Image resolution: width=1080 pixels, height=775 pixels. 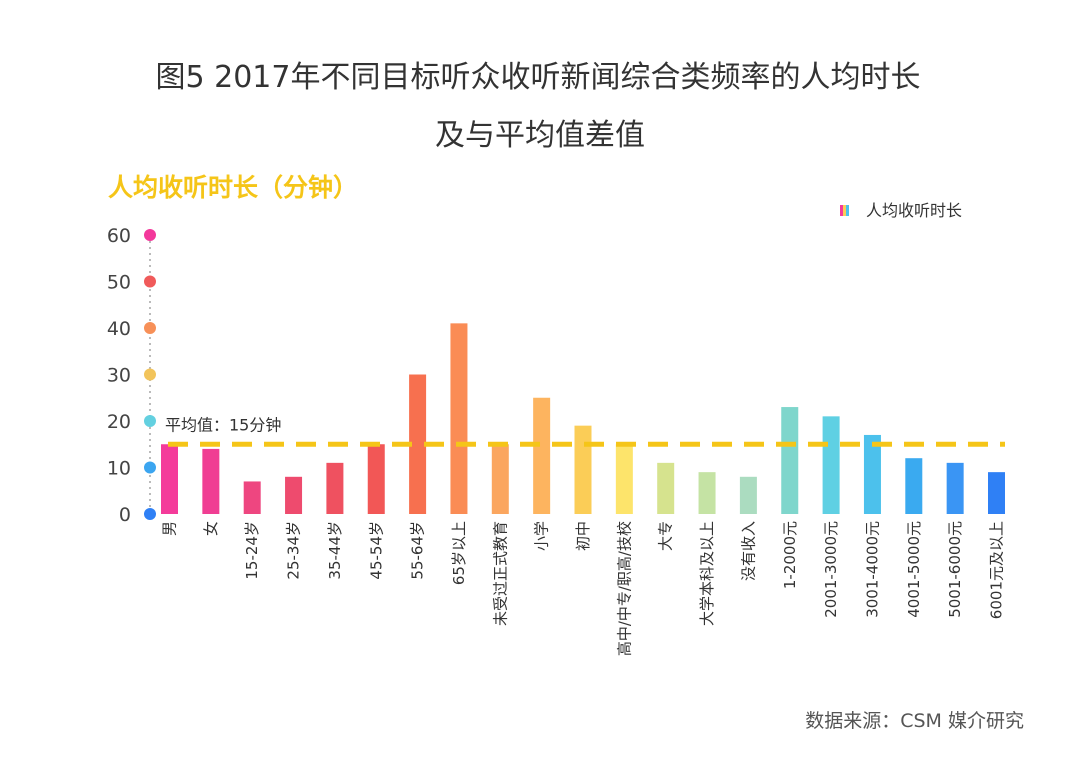 I want to click on x-tick-label: 高中/中专/职高/技校, so click(x=624, y=588).